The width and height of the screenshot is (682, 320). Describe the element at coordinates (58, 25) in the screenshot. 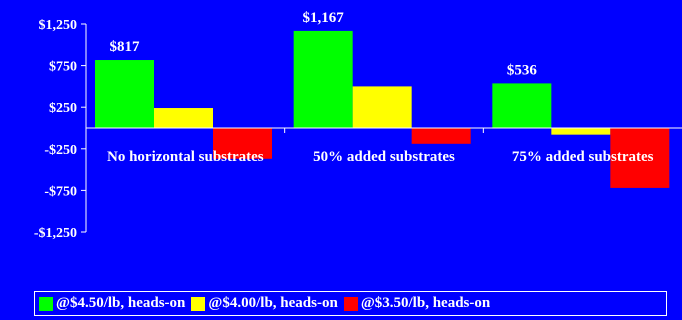

I see `y-tick-label: $1,250` at that location.